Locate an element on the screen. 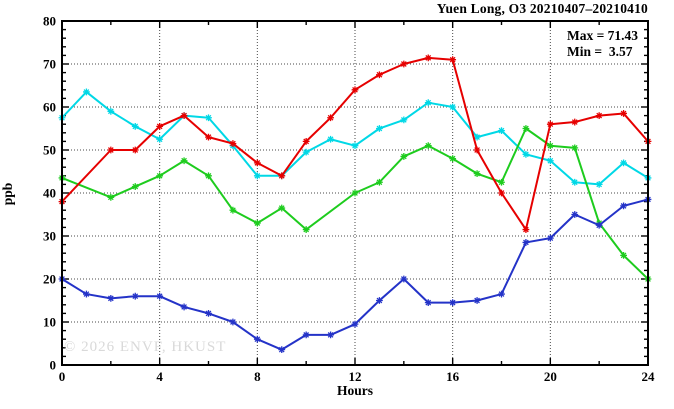 The image size is (674, 409). svg-text: 24 is located at coordinates (649, 376).